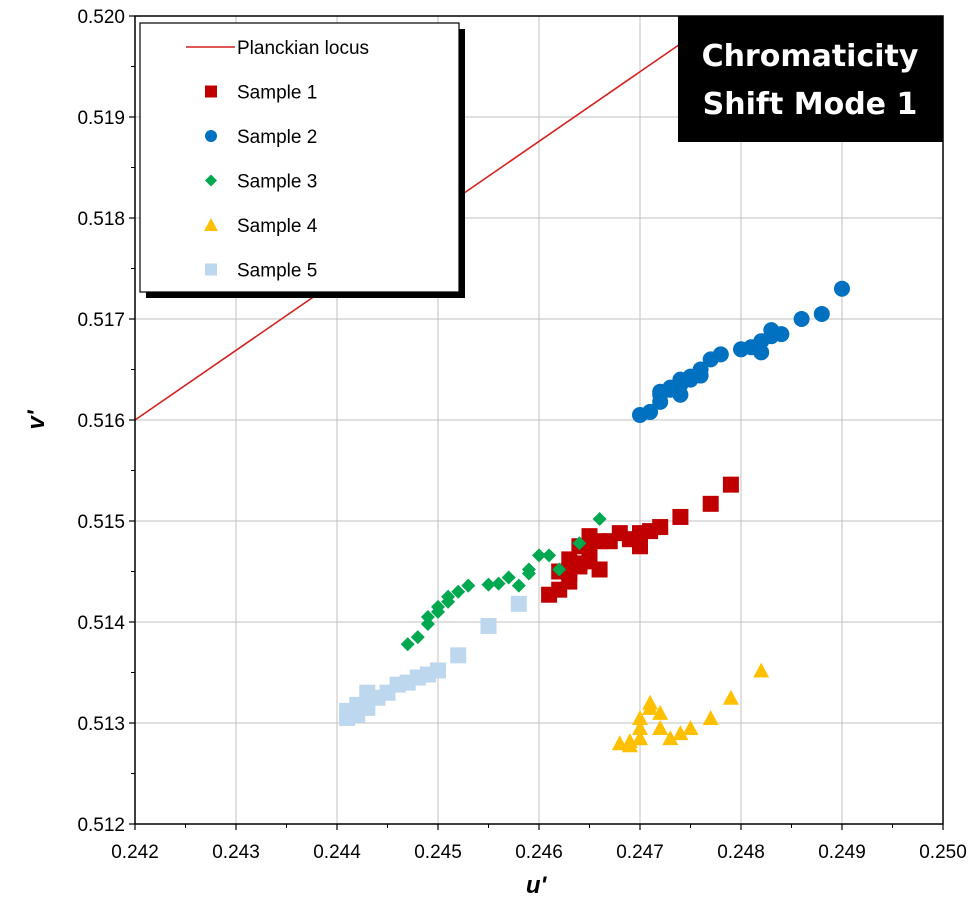 This screenshot has width=980, height=907. Describe the element at coordinates (101, 17) in the screenshot. I see `y-tick-label: 0.520` at that location.